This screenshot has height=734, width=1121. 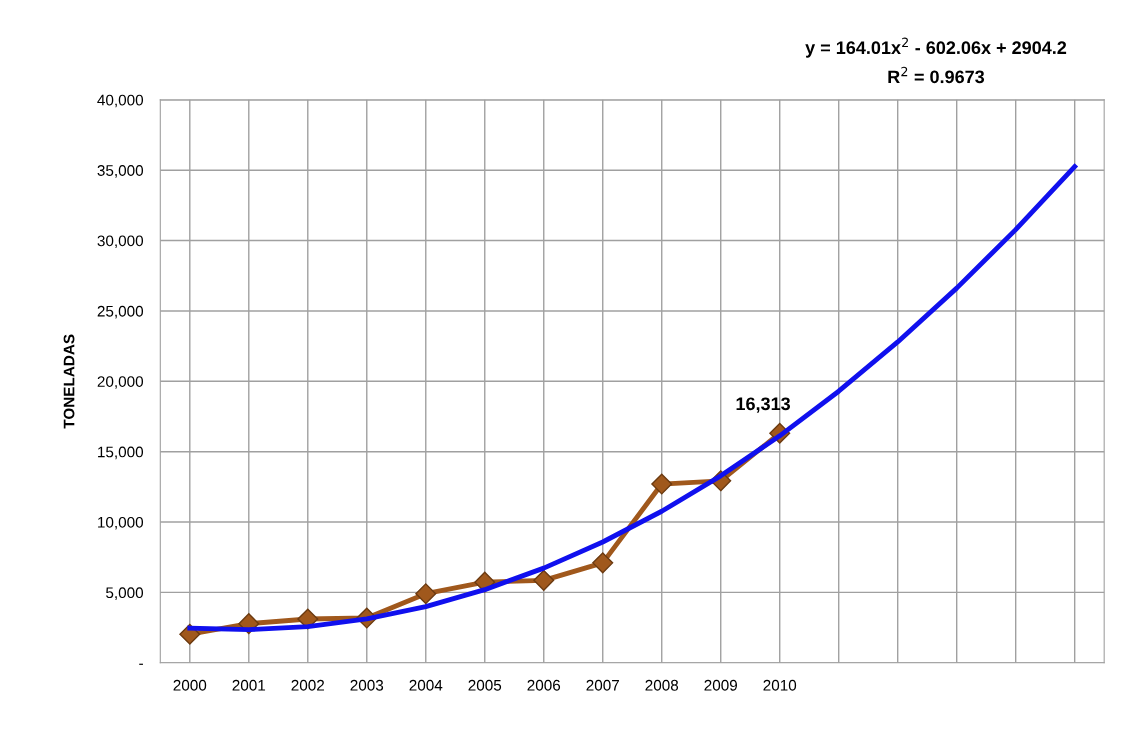 What do you see at coordinates (121, 453) in the screenshot?
I see `y-tick-label: 15,000` at bounding box center [121, 453].